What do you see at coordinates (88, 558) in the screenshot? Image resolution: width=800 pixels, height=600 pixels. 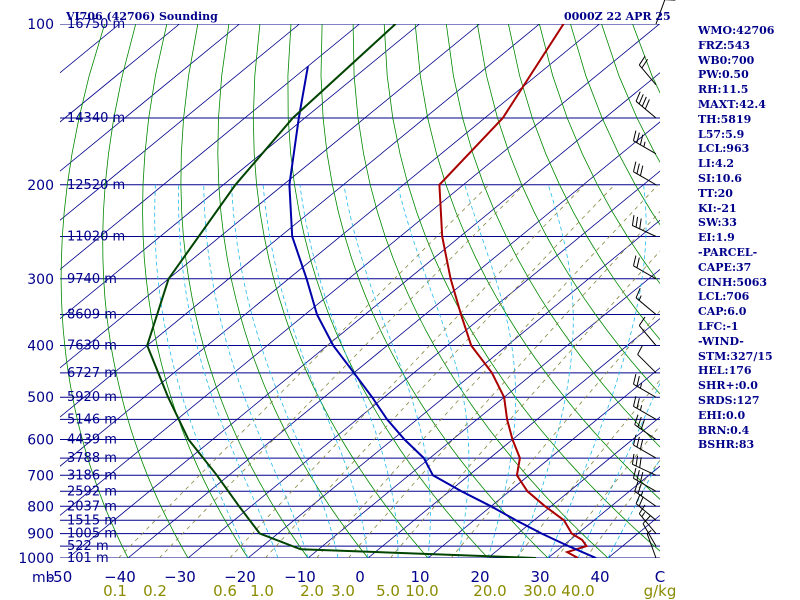 I see `height-level-label: 101 m` at bounding box center [88, 558].